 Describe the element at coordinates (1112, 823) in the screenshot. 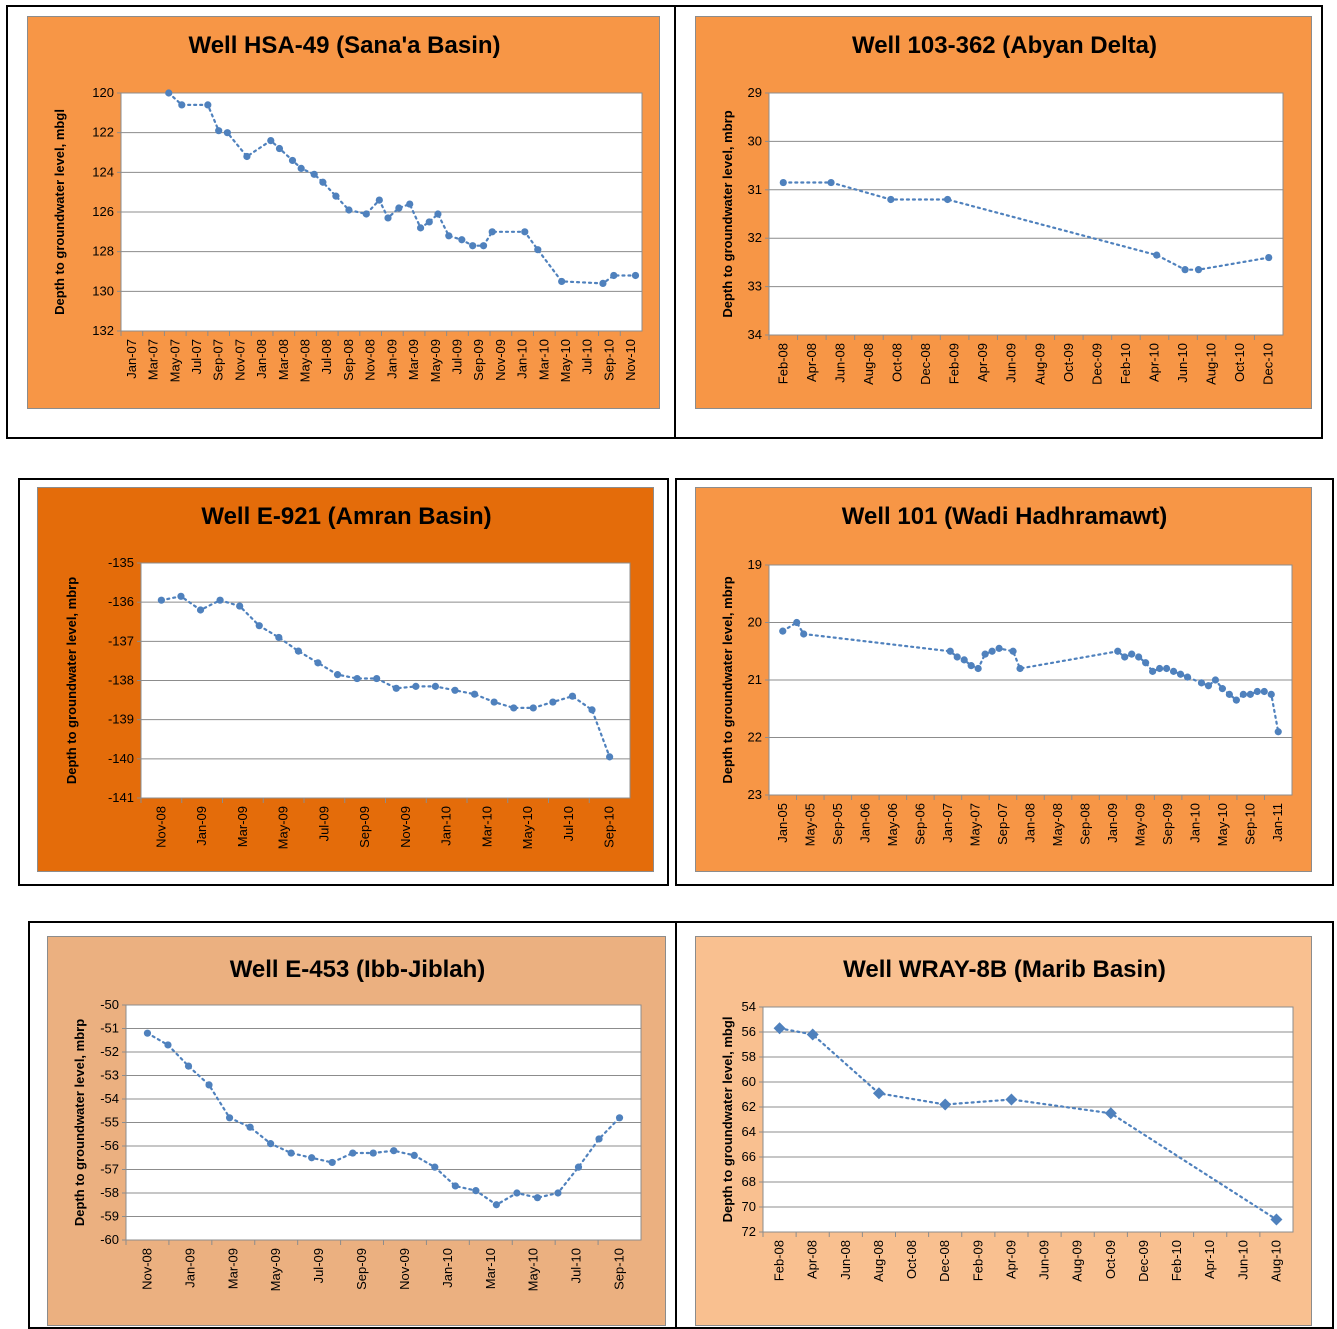

I see `x-tick-label: Jan-09` at that location.